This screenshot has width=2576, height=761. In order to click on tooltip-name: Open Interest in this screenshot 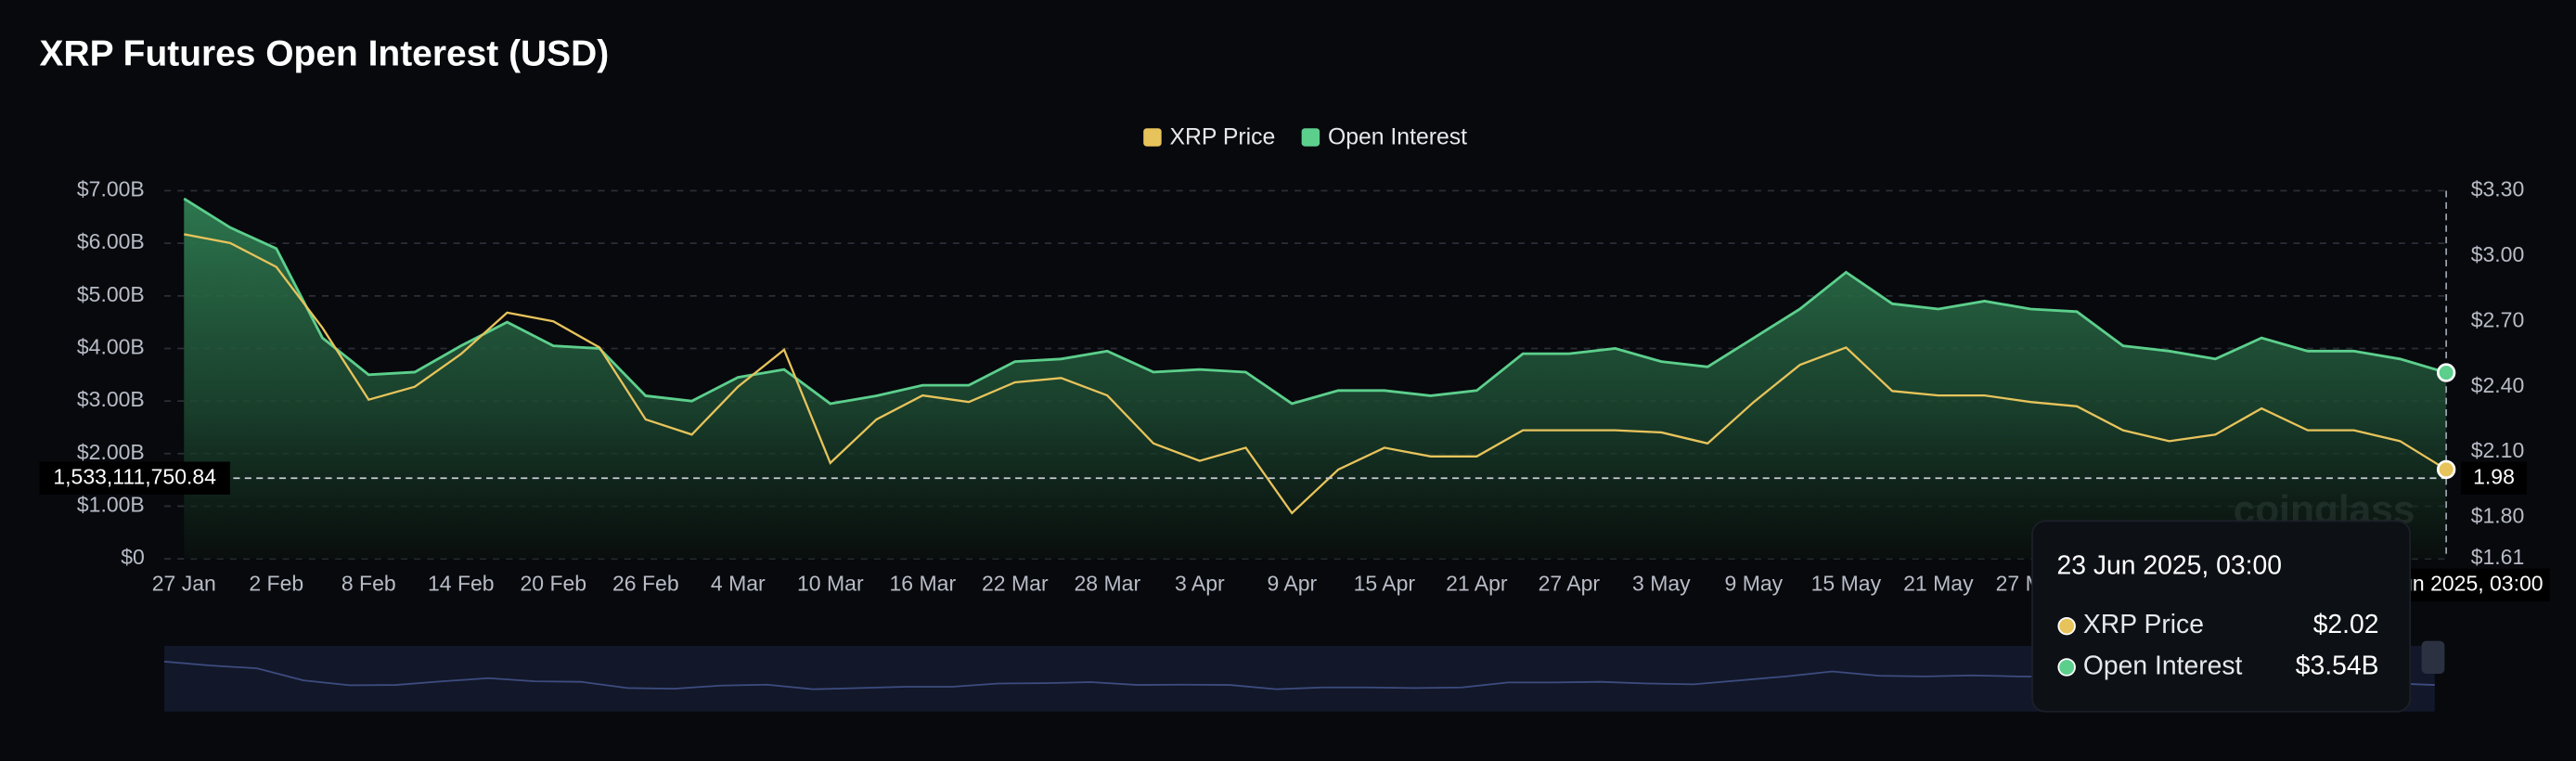, I will do `click(2163, 665)`.